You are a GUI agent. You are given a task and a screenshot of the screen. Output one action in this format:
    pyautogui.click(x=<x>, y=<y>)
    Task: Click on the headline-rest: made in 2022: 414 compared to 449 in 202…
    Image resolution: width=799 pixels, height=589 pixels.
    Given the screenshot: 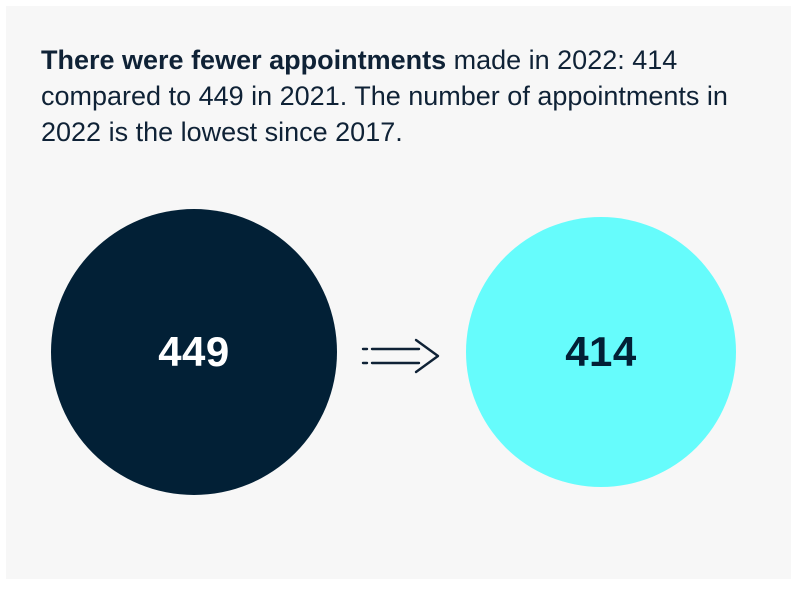 What is the action you would take?
    pyautogui.click(x=384, y=96)
    